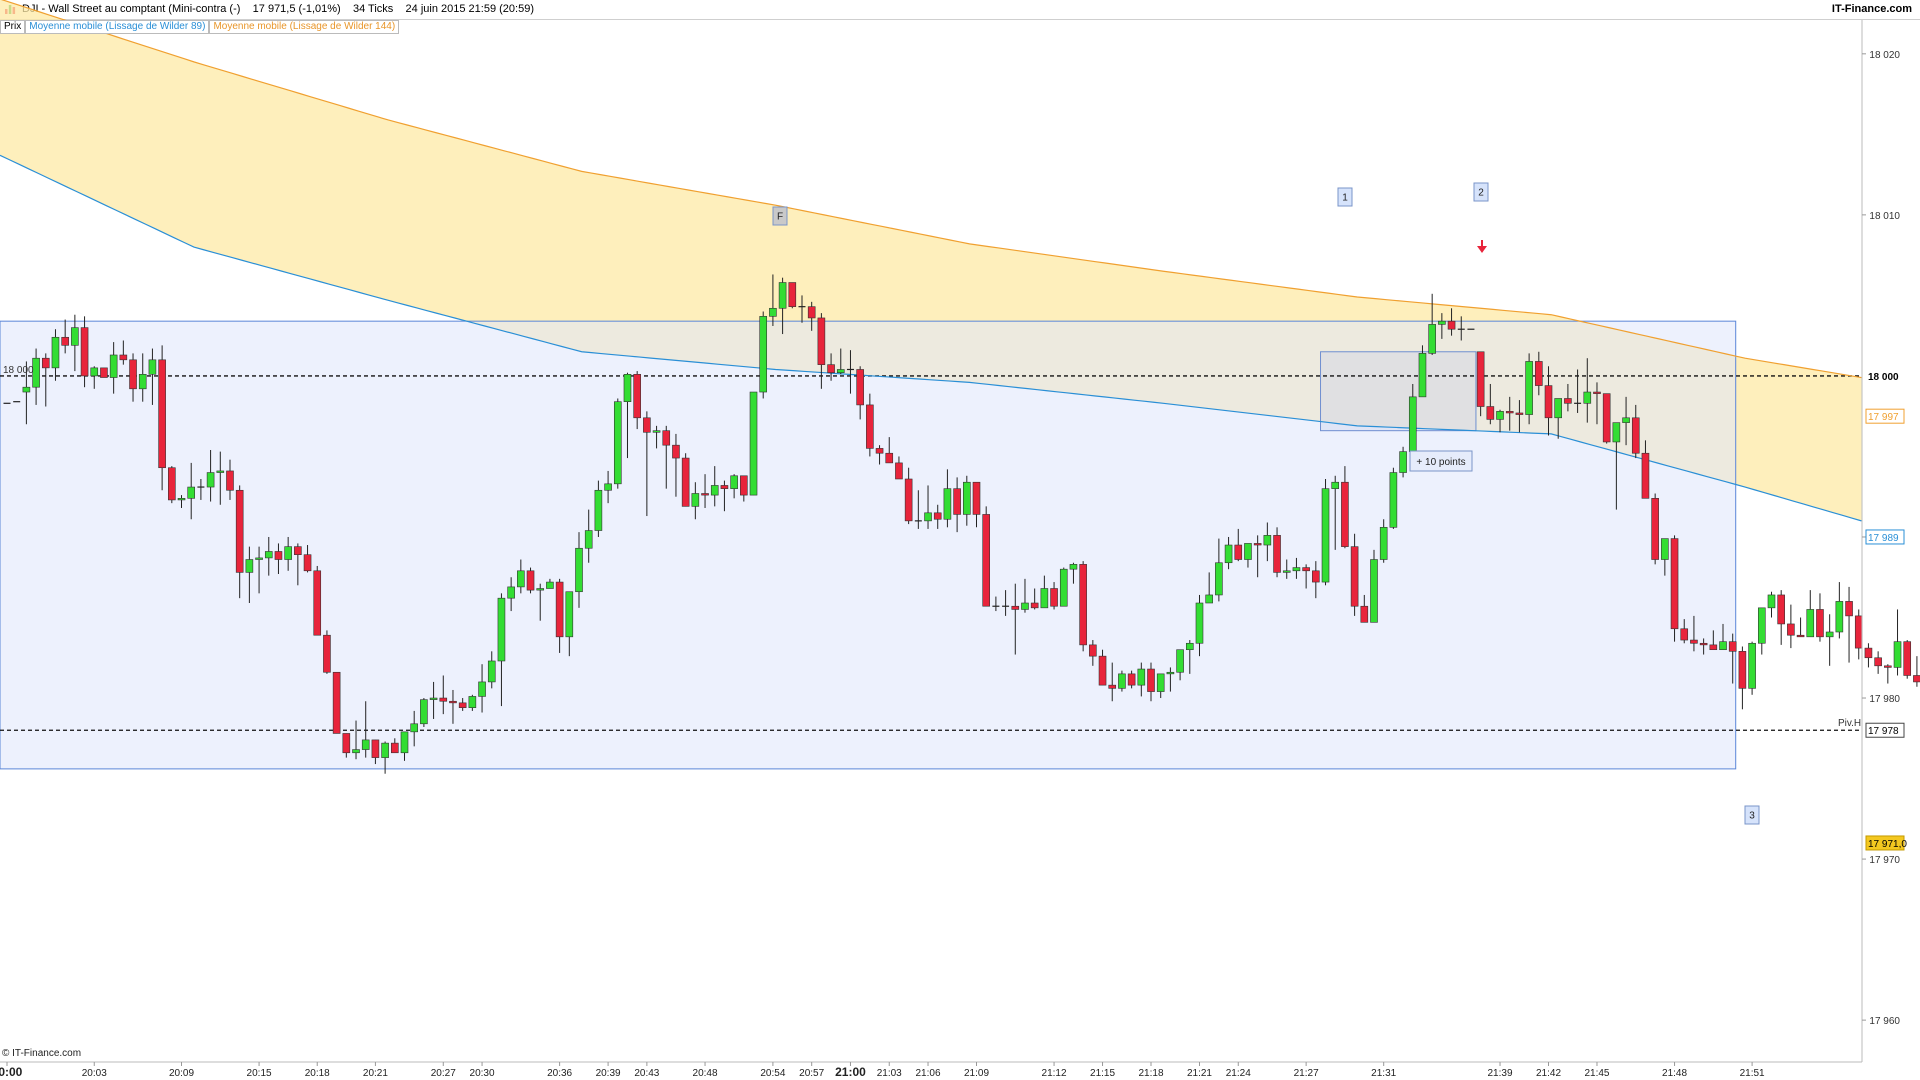  Describe the element at coordinates (13, 27) in the screenshot. I see `legend-price: Prix` at that location.